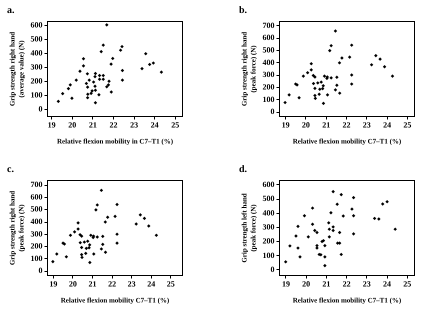 This screenshot has height=332, width=432. Describe the element at coordinates (134, 125) in the screenshot. I see `x-tick-label: 23` at that location.